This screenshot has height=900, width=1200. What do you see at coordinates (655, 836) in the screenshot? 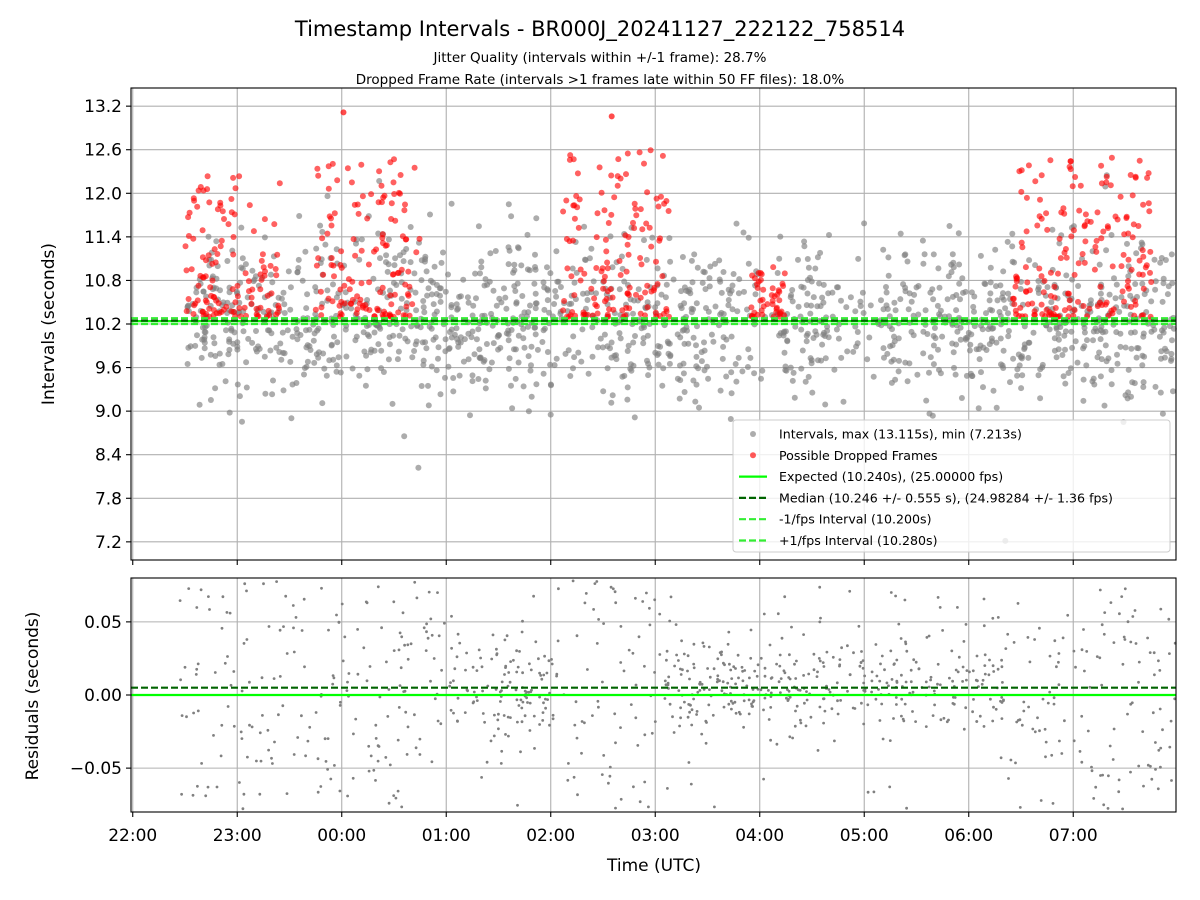
I see `x-tick-label: 03:00` at bounding box center [655, 836].